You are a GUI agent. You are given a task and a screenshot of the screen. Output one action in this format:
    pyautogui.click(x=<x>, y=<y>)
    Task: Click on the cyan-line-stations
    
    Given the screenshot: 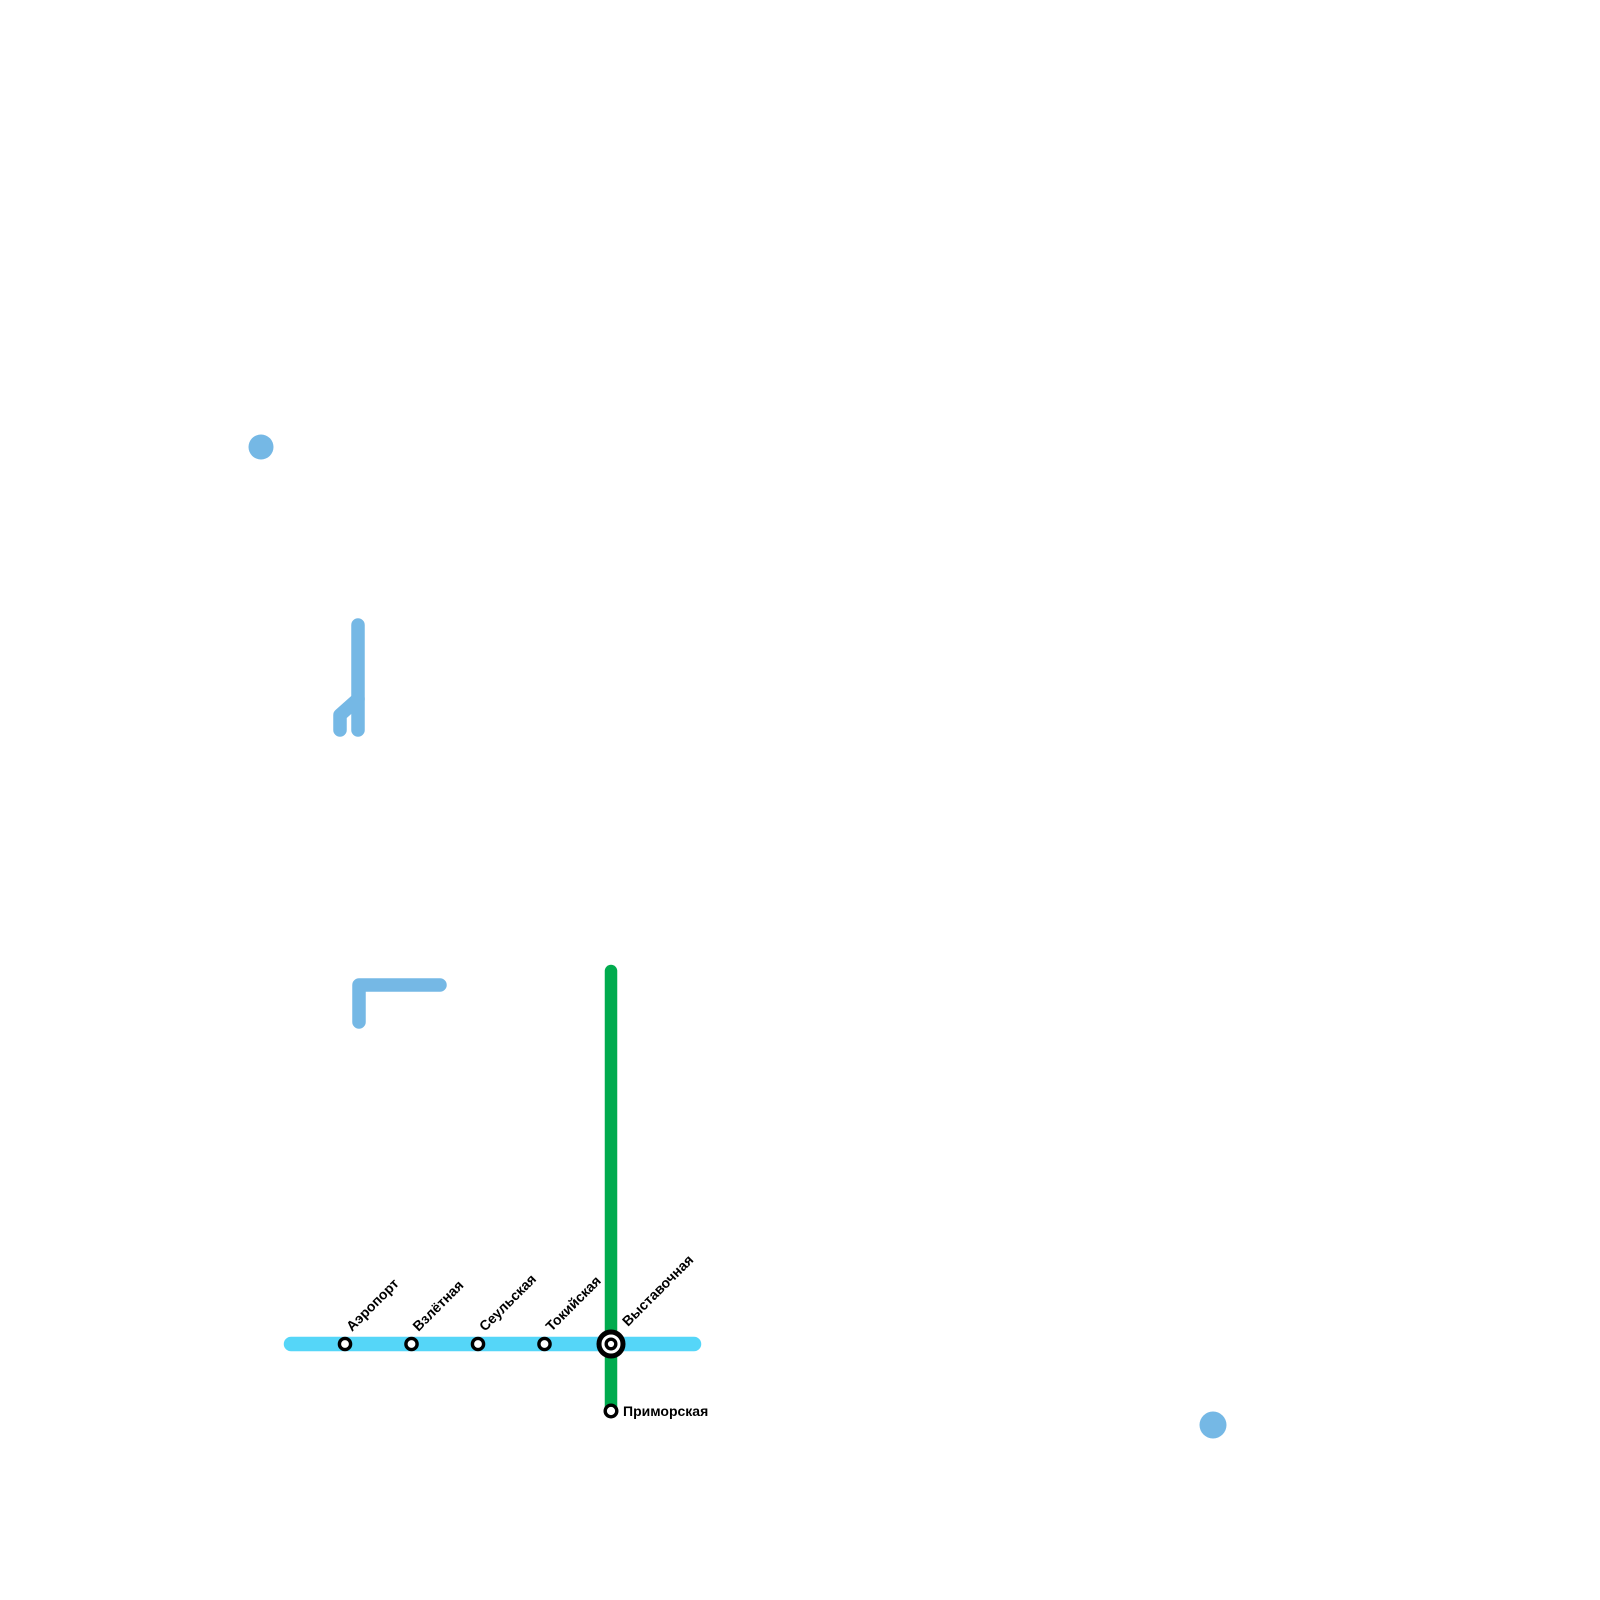 What is the action you would take?
    pyautogui.click(x=444, y=1344)
    